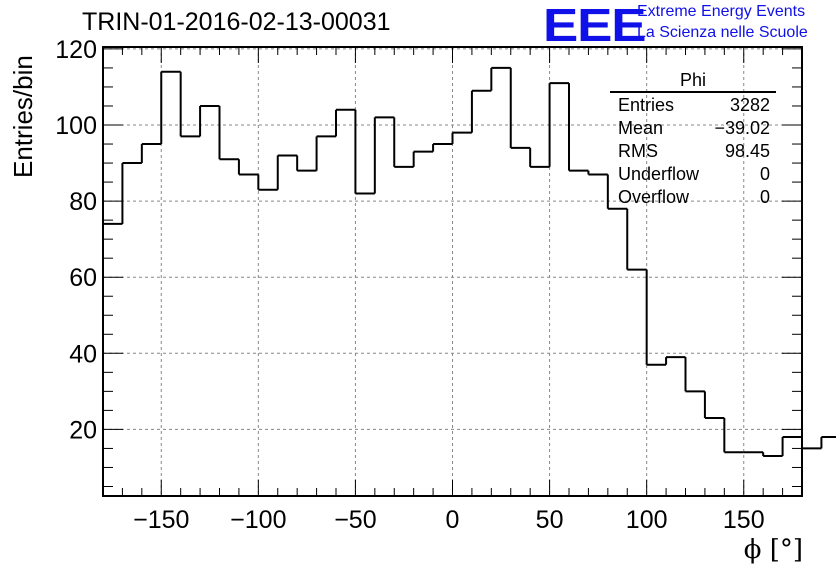 The height and width of the screenshot is (572, 836). Describe the element at coordinates (721, 11) in the screenshot. I see `logo-line-1: Extreme Energy Events` at that location.